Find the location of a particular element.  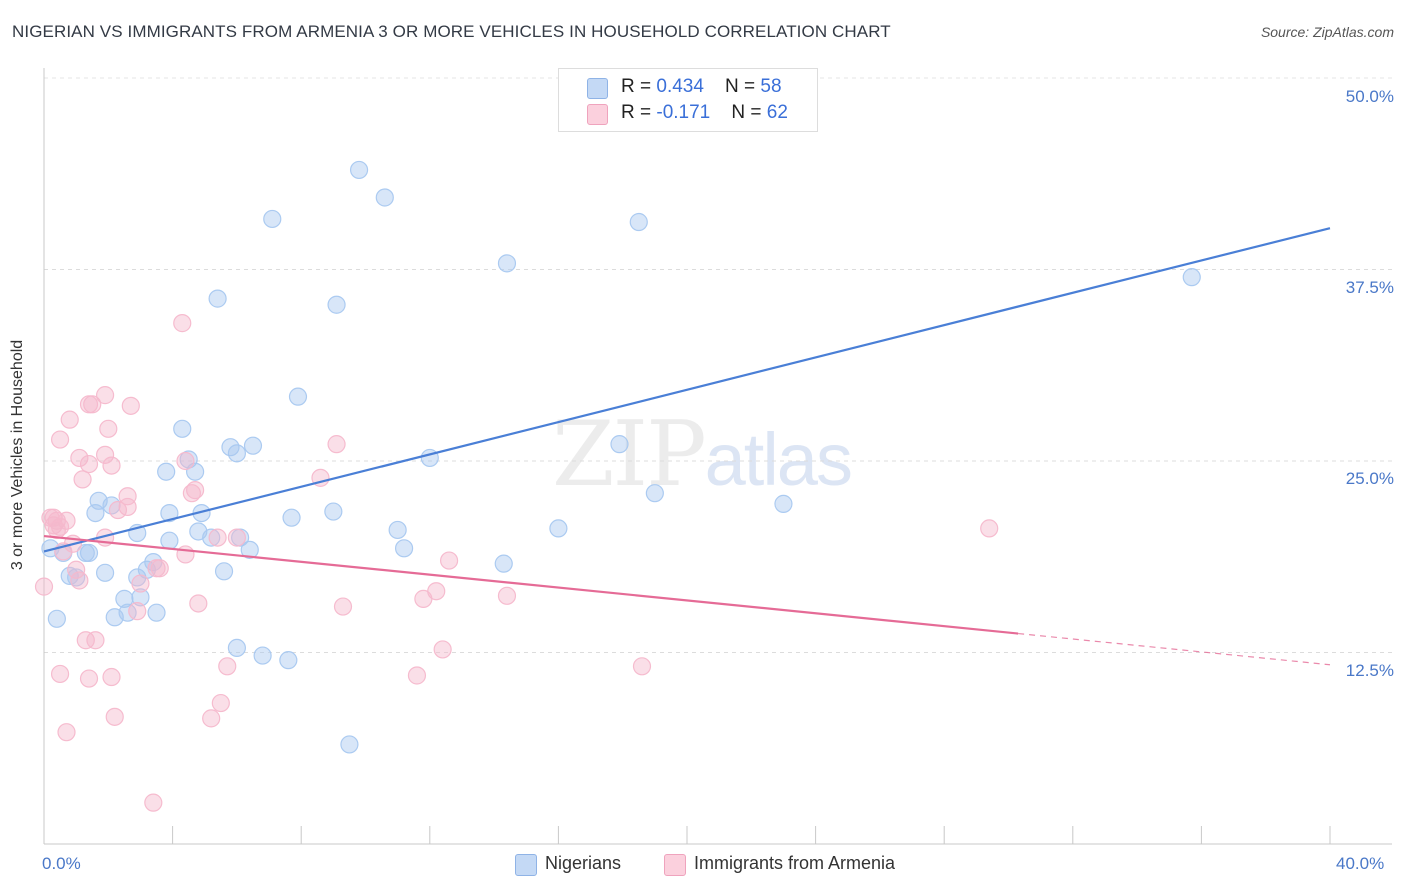

y-axis-label: 3 or more Vehicles in Household is located at coordinates (17, 455).